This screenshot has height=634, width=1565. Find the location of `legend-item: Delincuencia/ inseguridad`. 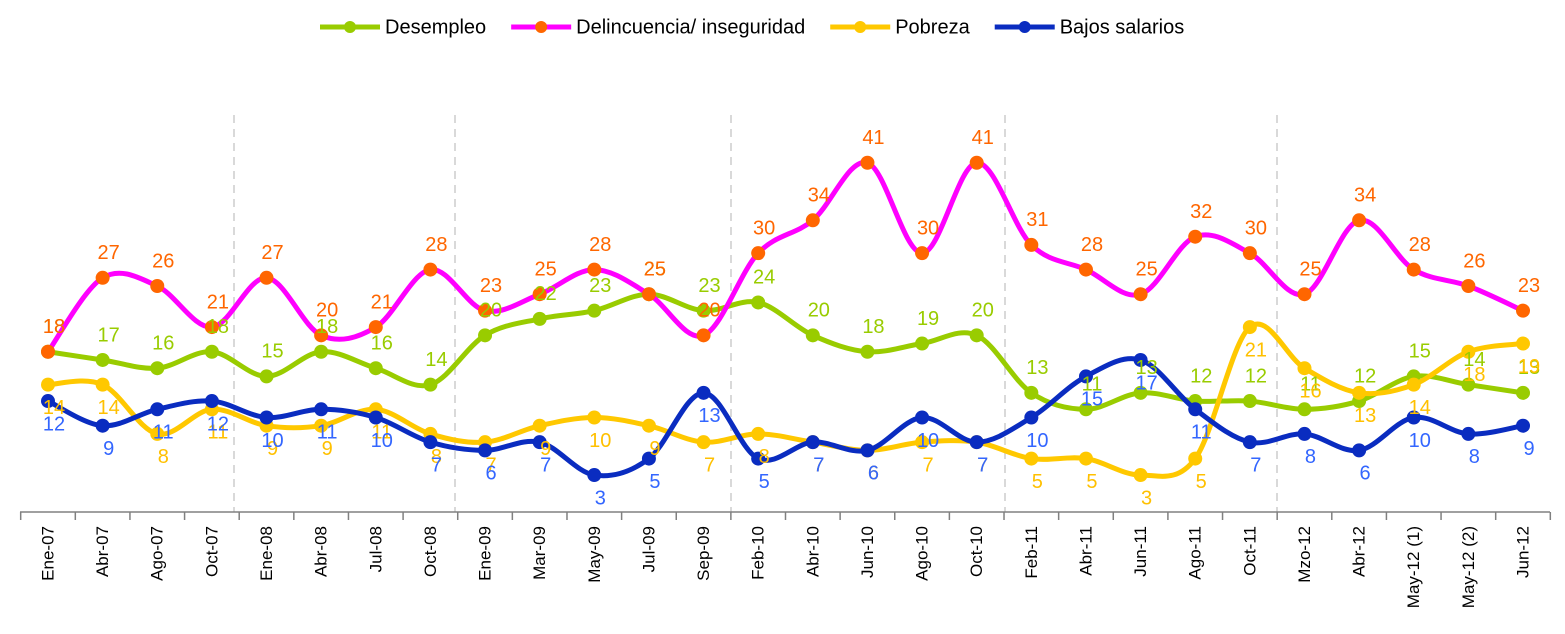

legend-item: Delincuencia/ inseguridad is located at coordinates (658, 27).